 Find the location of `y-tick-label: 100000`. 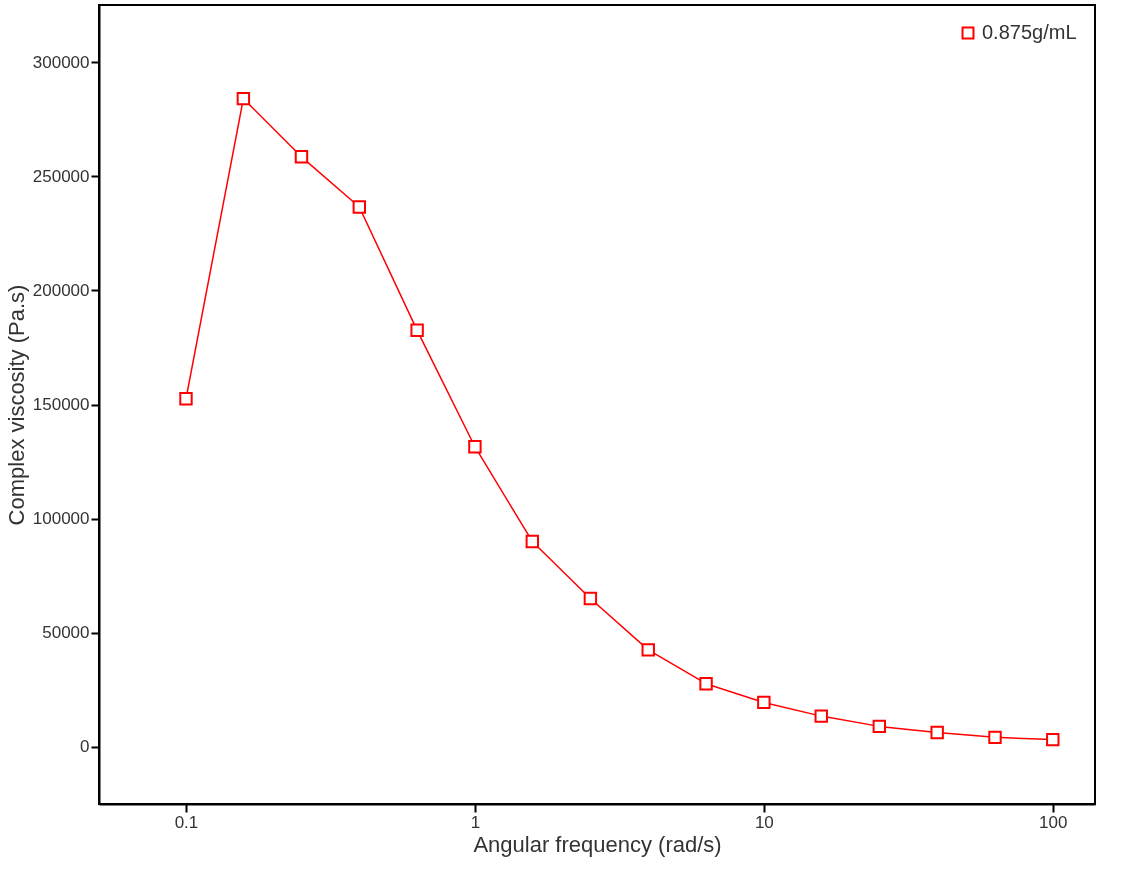

y-tick-label: 100000 is located at coordinates (61, 519).